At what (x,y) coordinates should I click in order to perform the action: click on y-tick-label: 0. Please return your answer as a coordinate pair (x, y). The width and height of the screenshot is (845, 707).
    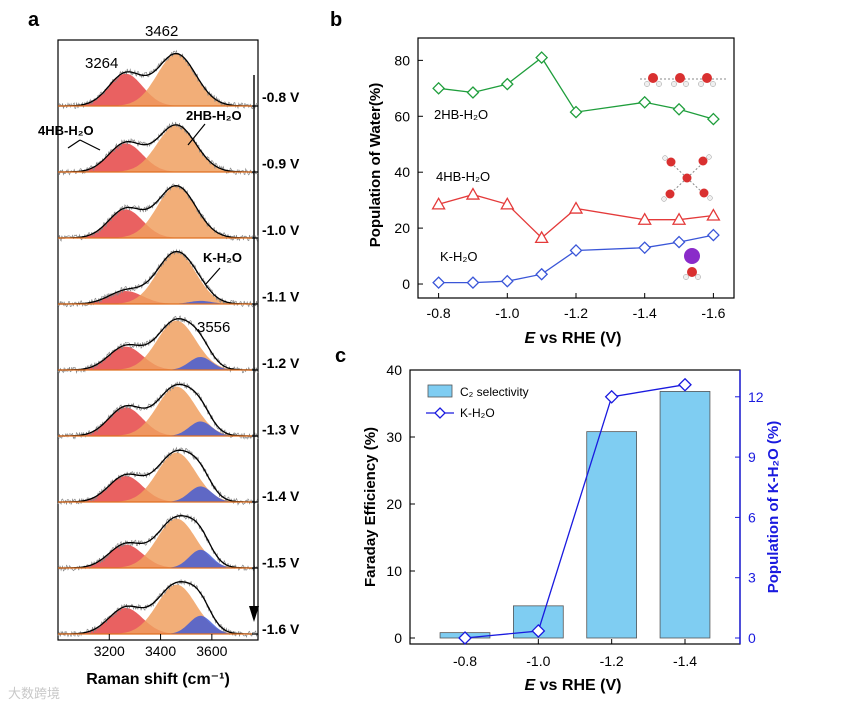
    Looking at the image, I should click on (406, 284).